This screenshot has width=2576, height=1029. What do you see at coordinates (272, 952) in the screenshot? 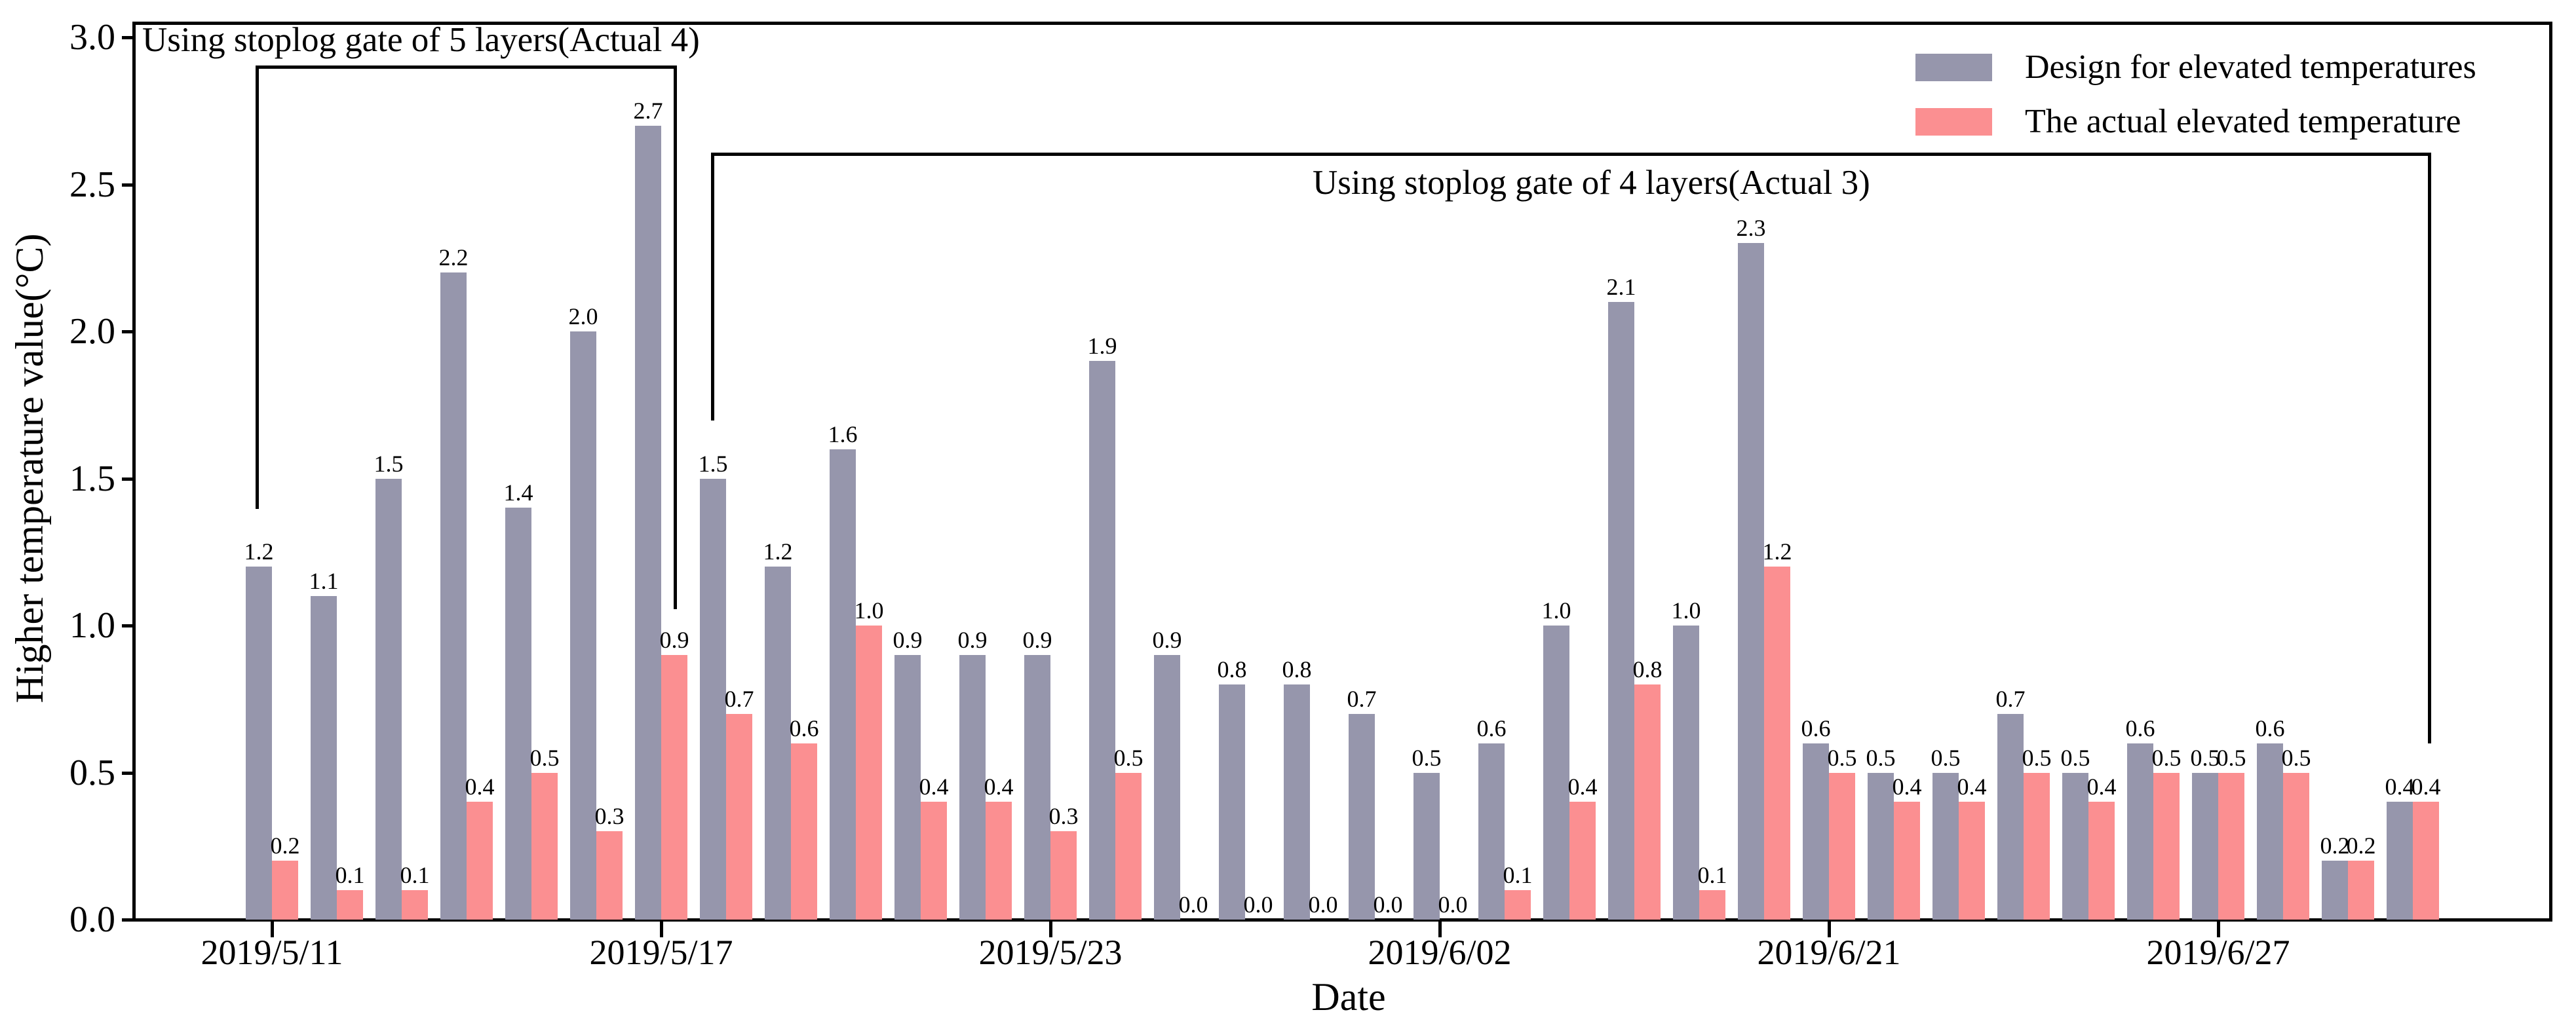
I see `x-tick-label: 2019/5/11` at bounding box center [272, 952].